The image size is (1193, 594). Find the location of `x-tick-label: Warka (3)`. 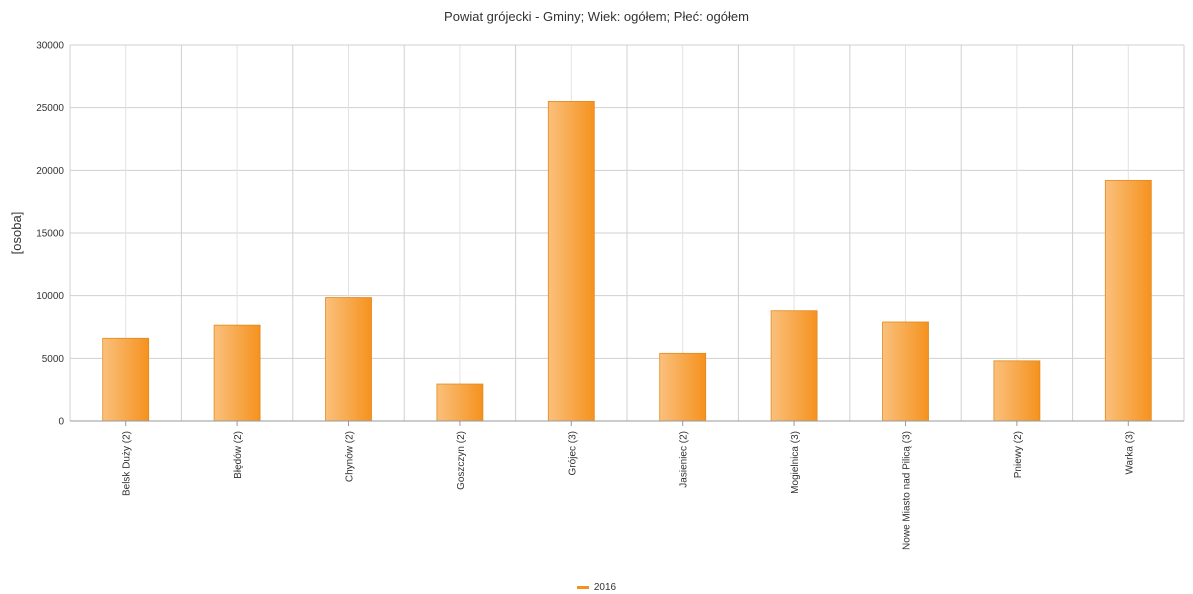

x-tick-label: Warka (3) is located at coordinates (1129, 453).